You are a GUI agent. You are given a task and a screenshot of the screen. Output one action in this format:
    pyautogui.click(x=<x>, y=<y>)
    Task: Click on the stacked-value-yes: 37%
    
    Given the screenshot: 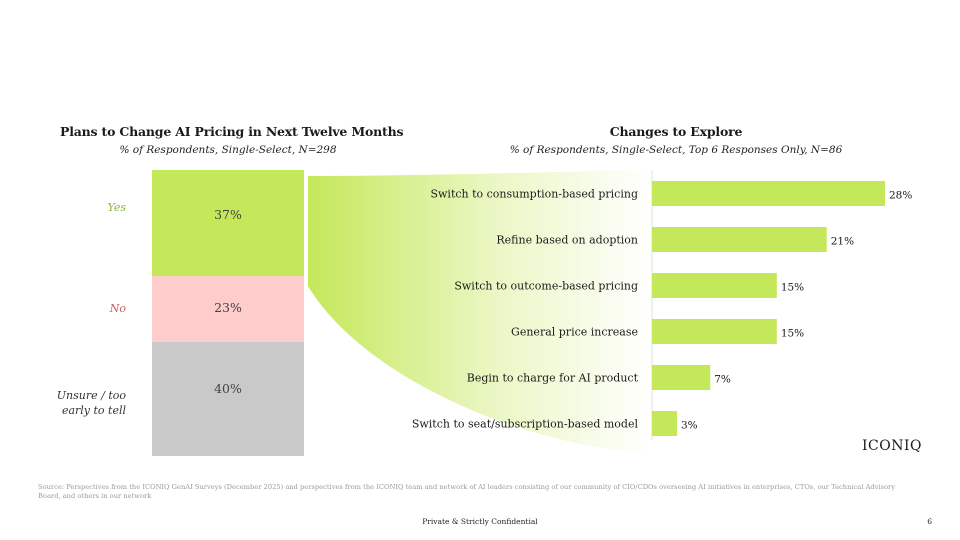 What is the action you would take?
    pyautogui.click(x=228, y=215)
    